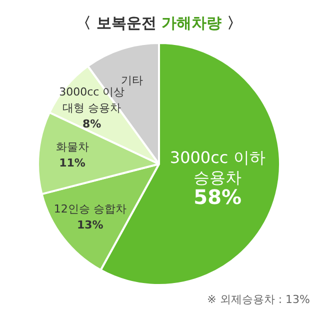 The width and height of the screenshot is (318, 321). What do you see at coordinates (159, 23) in the screenshot?
I see `chart-title: 〈 보복운전 가해차량 〉` at bounding box center [159, 23].